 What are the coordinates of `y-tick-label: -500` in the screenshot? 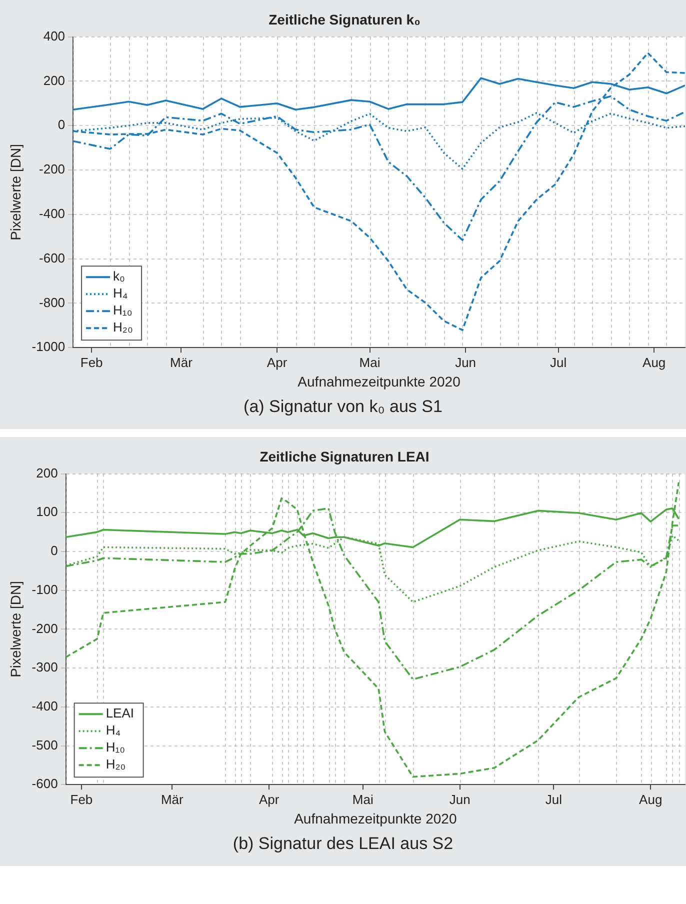 It's located at (45, 744).